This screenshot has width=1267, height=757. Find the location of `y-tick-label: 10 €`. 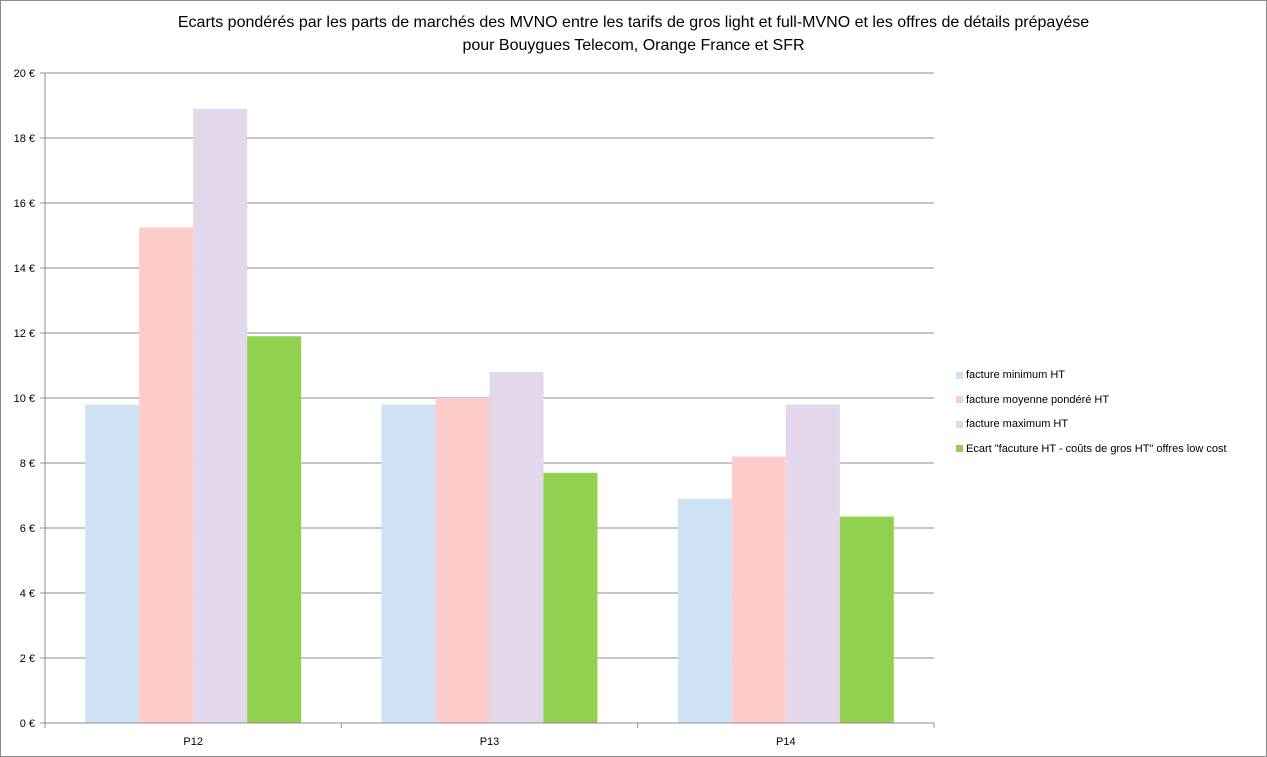

y-tick-label: 10 € is located at coordinates (24, 399).